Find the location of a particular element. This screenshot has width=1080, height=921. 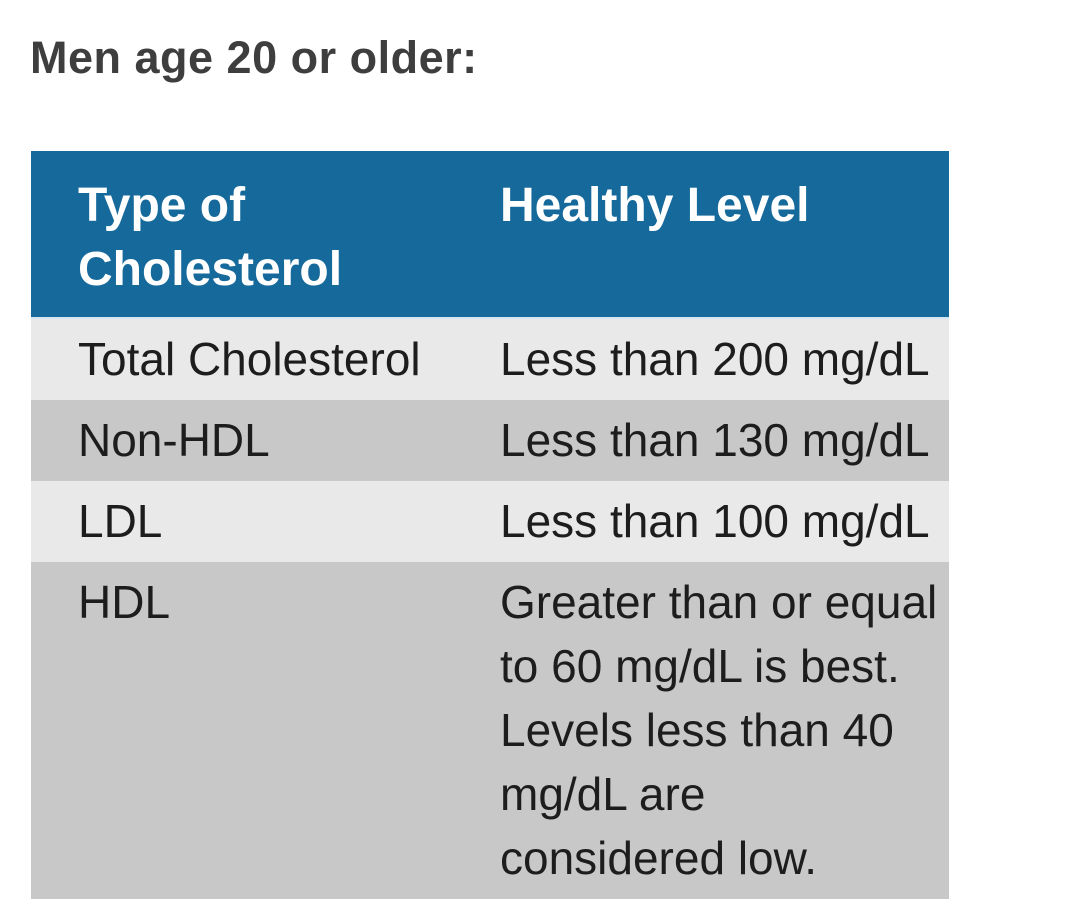

page-heading: Men age 20 or older: is located at coordinates (254, 57).